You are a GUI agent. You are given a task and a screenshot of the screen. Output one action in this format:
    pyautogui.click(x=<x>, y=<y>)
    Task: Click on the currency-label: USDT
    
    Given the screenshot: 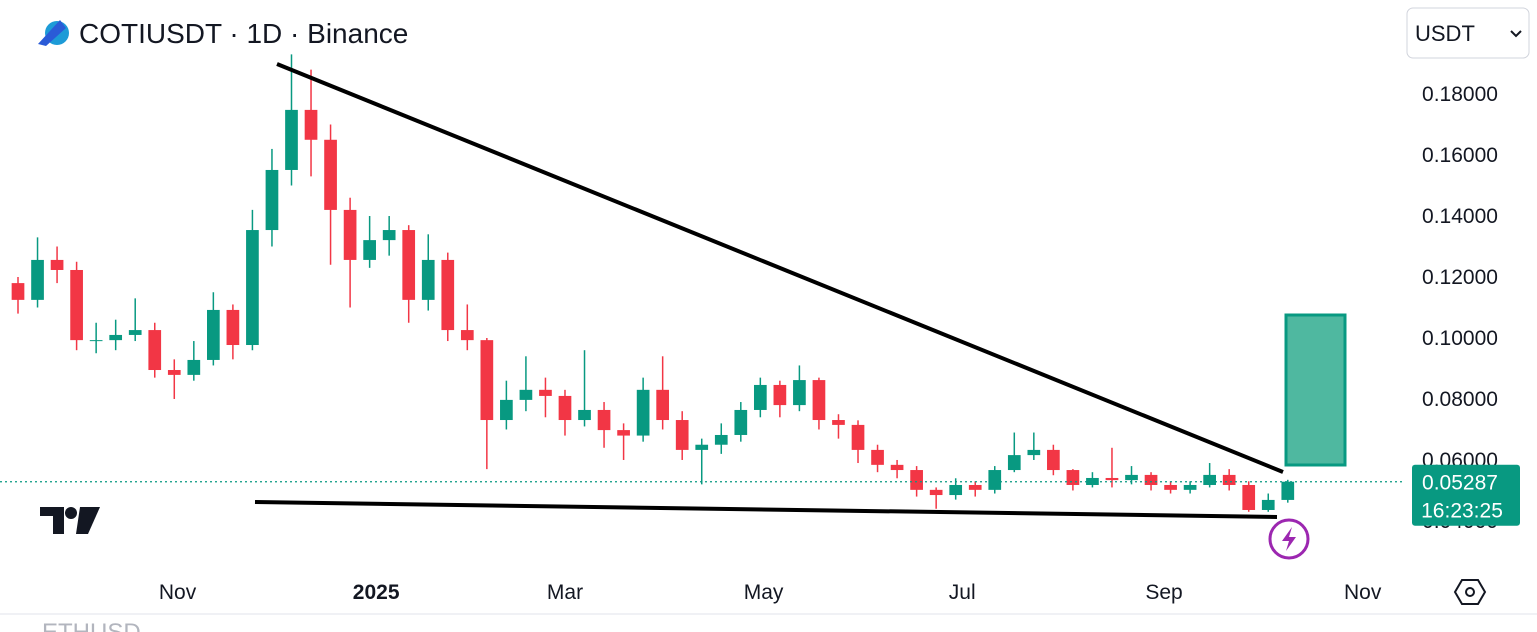 What is the action you would take?
    pyautogui.click(x=1445, y=33)
    